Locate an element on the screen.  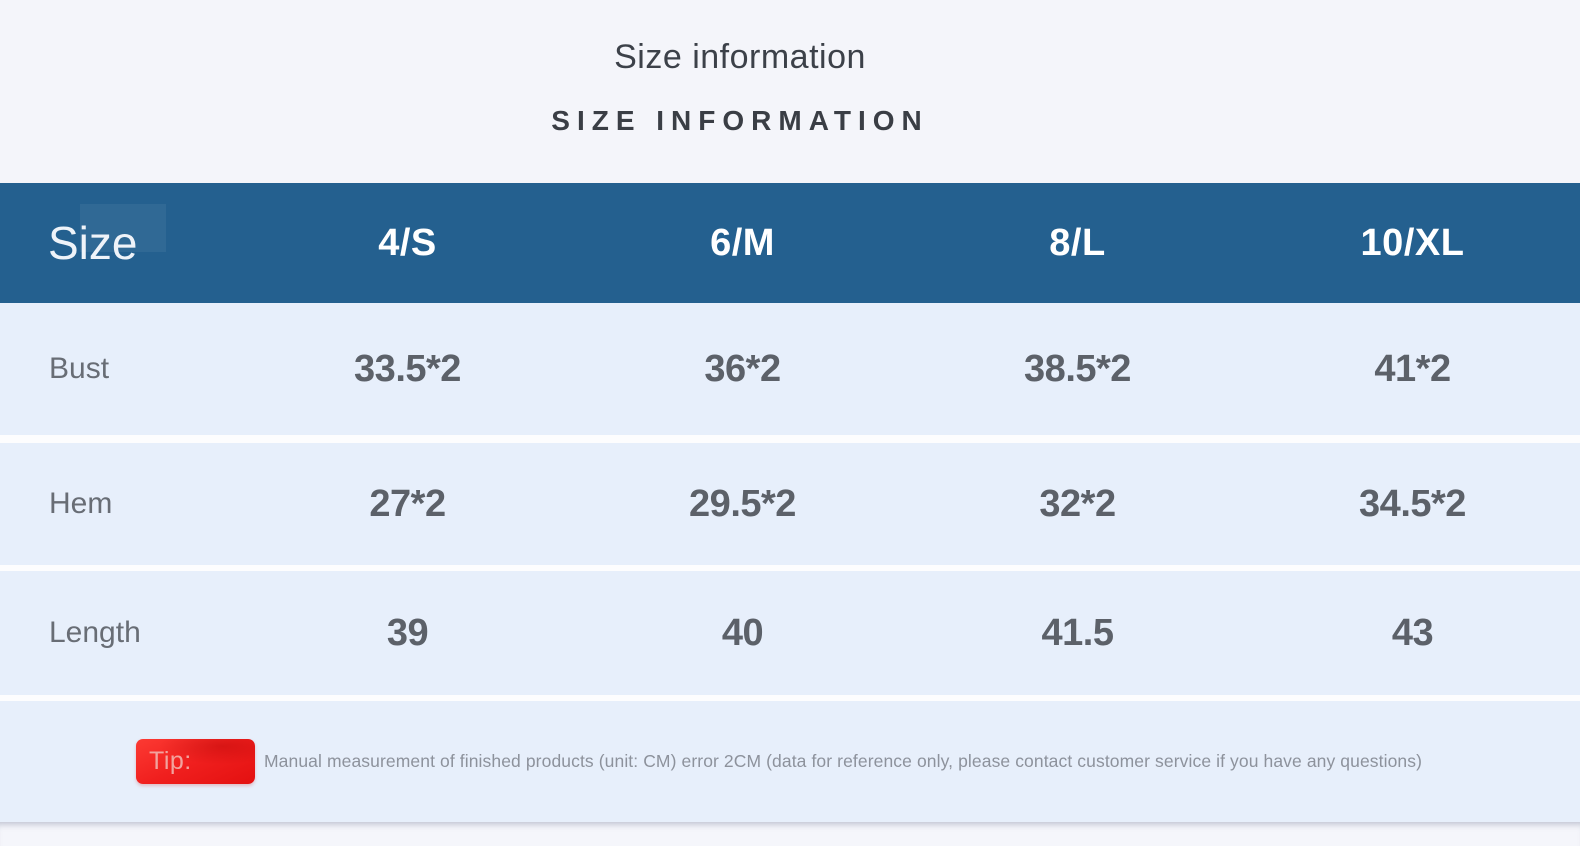
row-label-bust: Bust is located at coordinates (79, 368).